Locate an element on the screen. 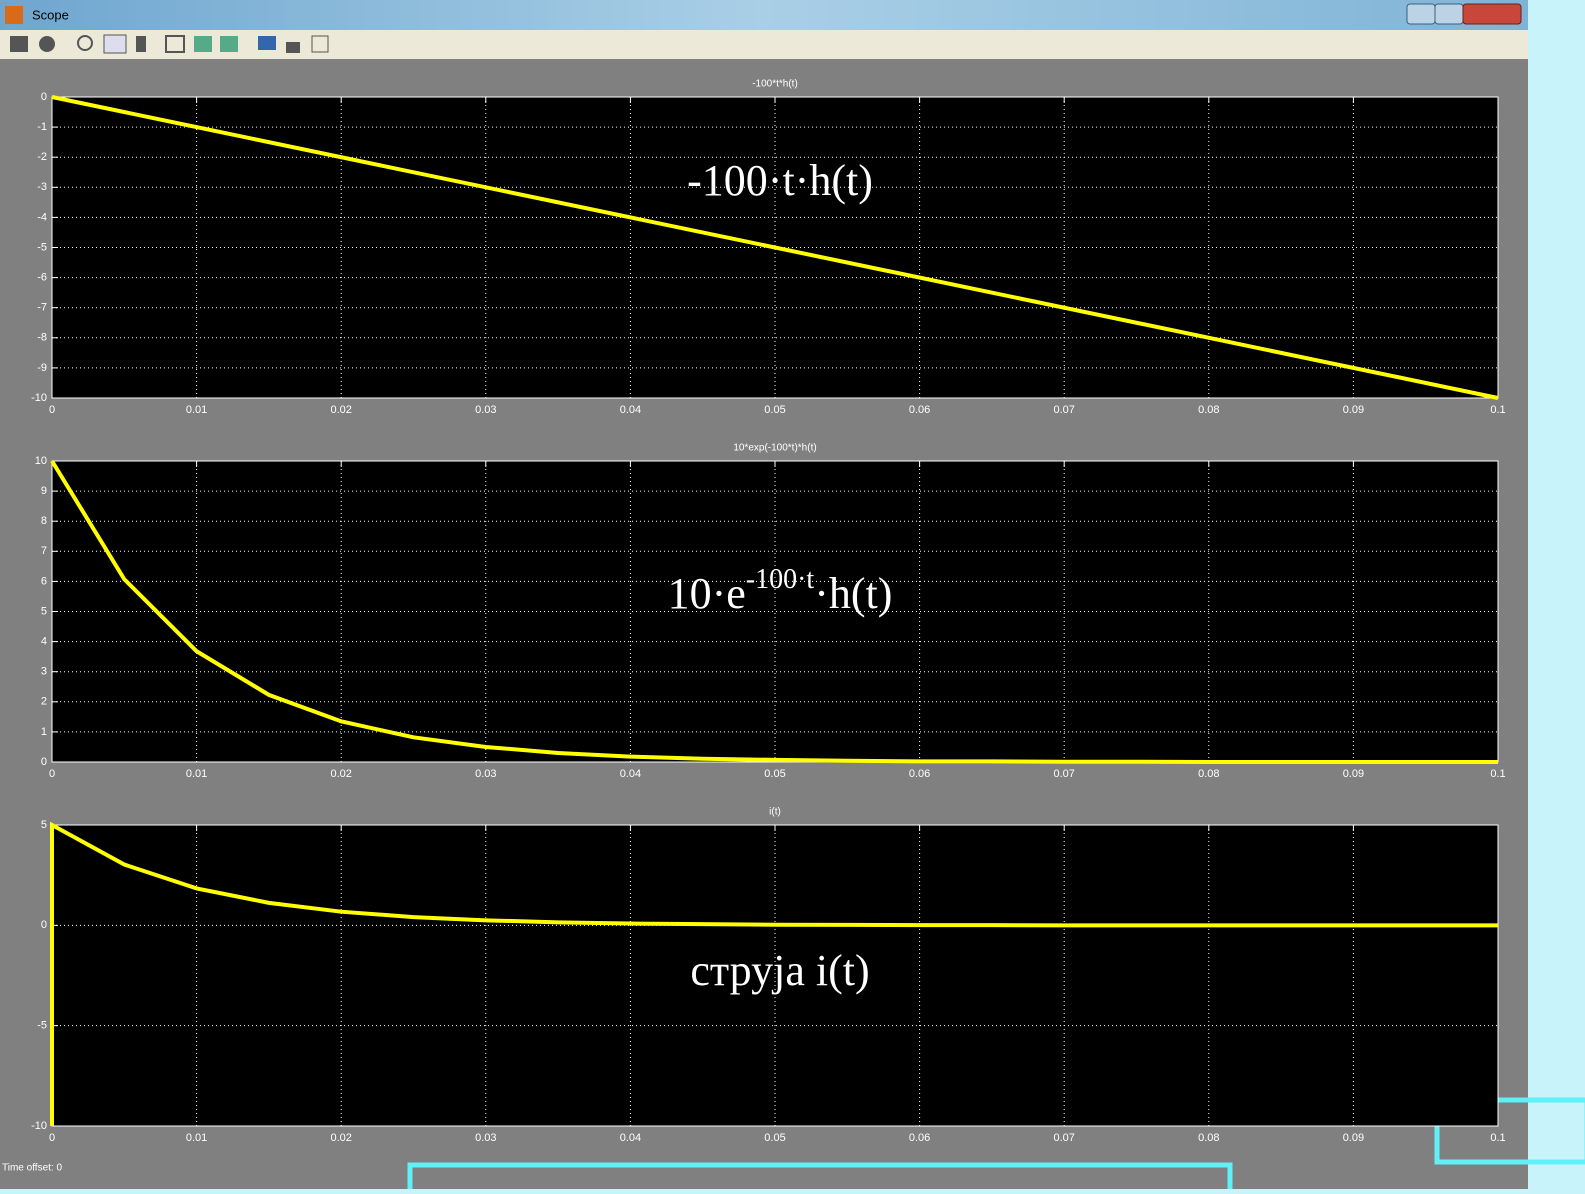  y-tick-label: -7 is located at coordinates (42, 308).